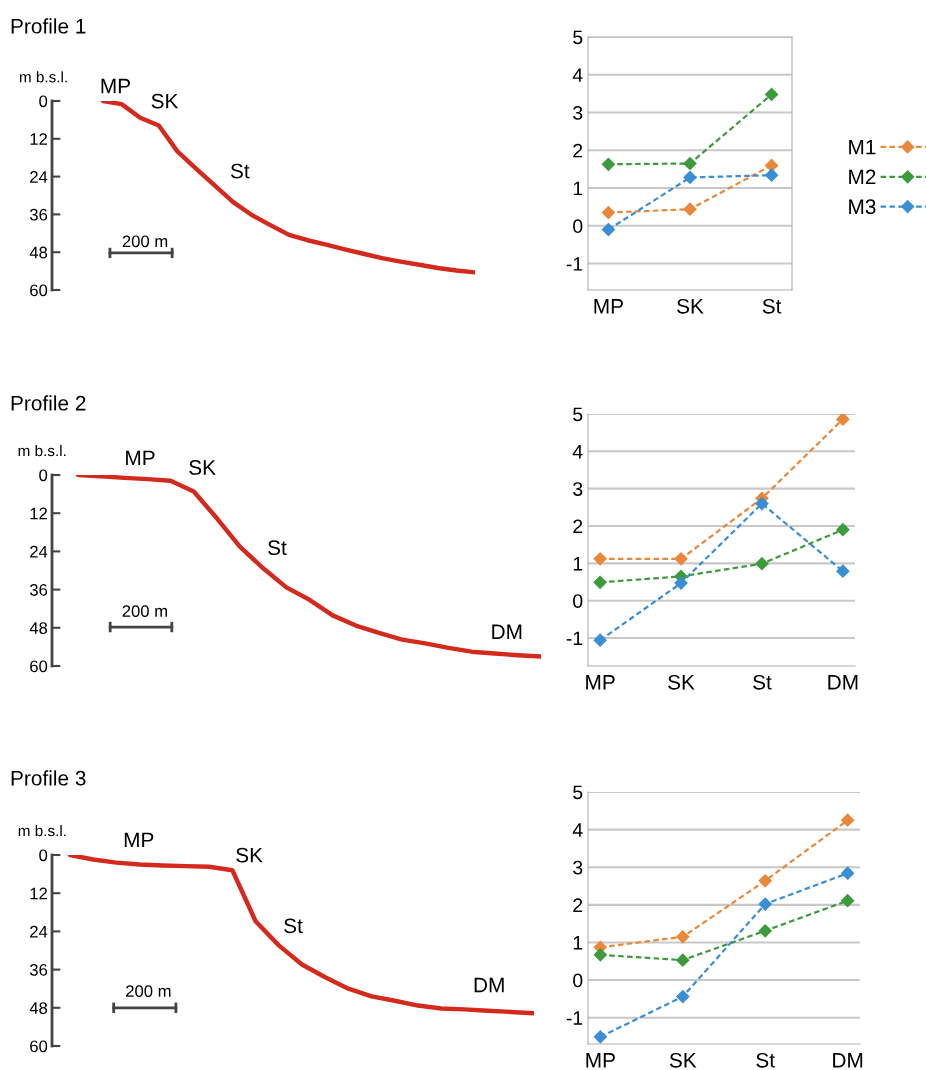  What do you see at coordinates (862, 177) in the screenshot?
I see `legend-label: M2` at bounding box center [862, 177].